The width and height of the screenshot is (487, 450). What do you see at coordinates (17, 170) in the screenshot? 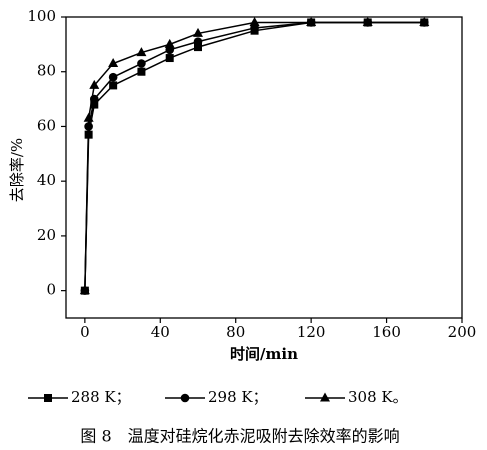
I see `y-axis-label: 去除率/%` at bounding box center [17, 170].